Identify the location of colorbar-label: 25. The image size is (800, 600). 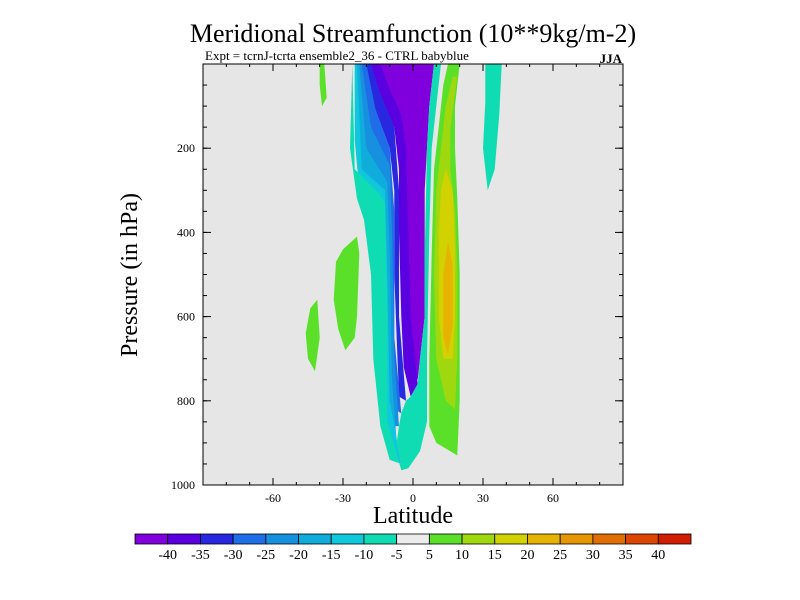
(560, 555).